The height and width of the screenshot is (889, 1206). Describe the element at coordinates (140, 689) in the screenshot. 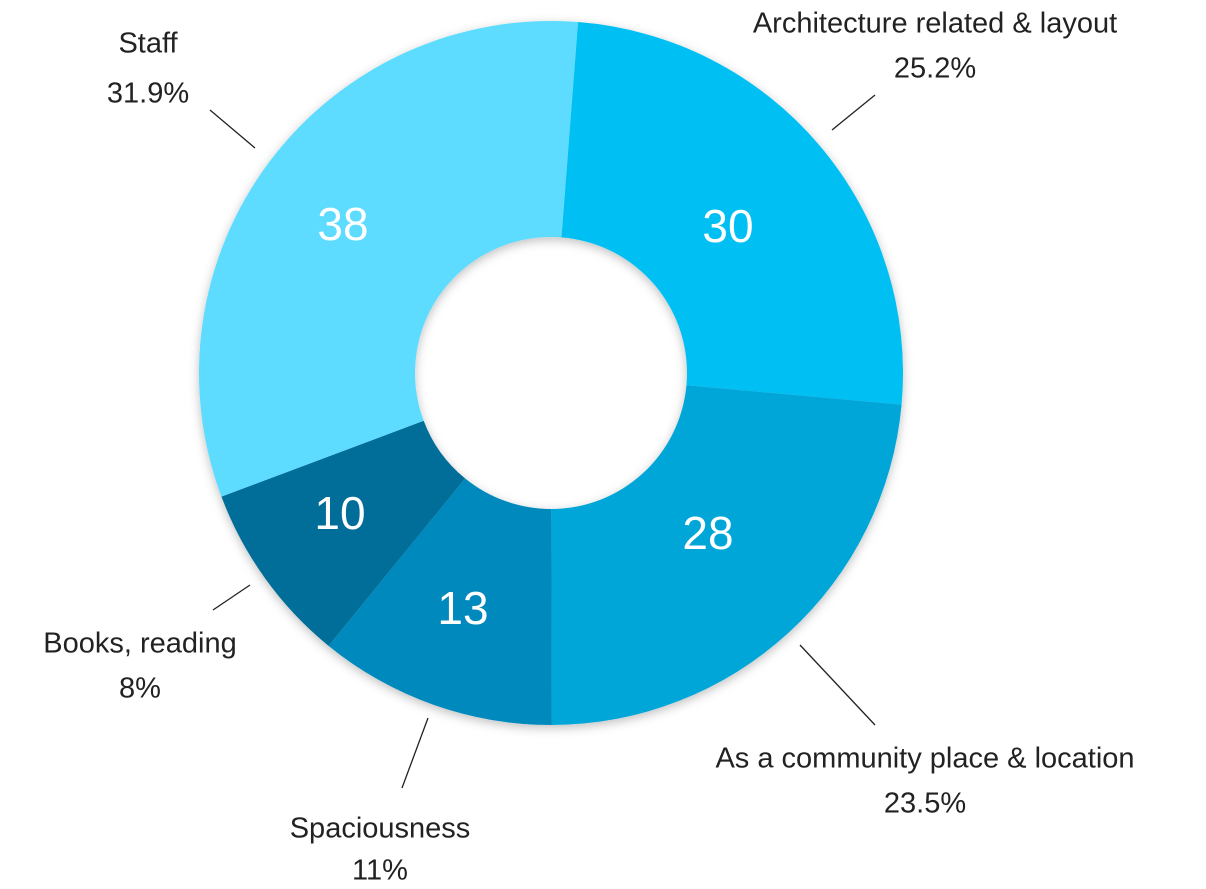

I see `percent-label: 8%` at that location.